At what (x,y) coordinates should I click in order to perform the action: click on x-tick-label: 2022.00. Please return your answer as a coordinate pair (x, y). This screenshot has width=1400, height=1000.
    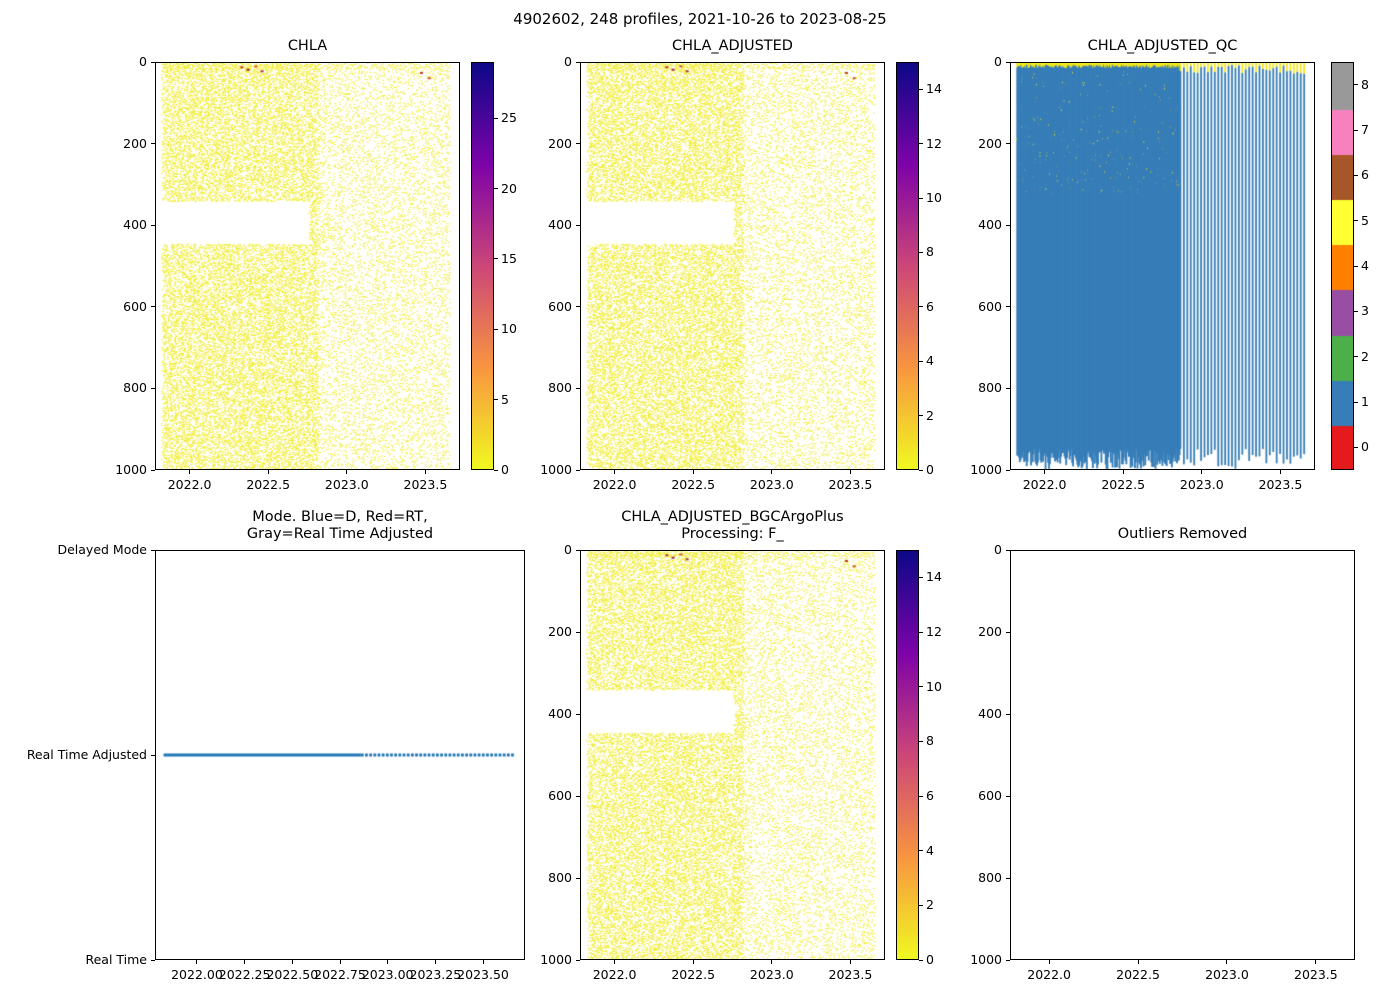
    Looking at the image, I should click on (197, 974).